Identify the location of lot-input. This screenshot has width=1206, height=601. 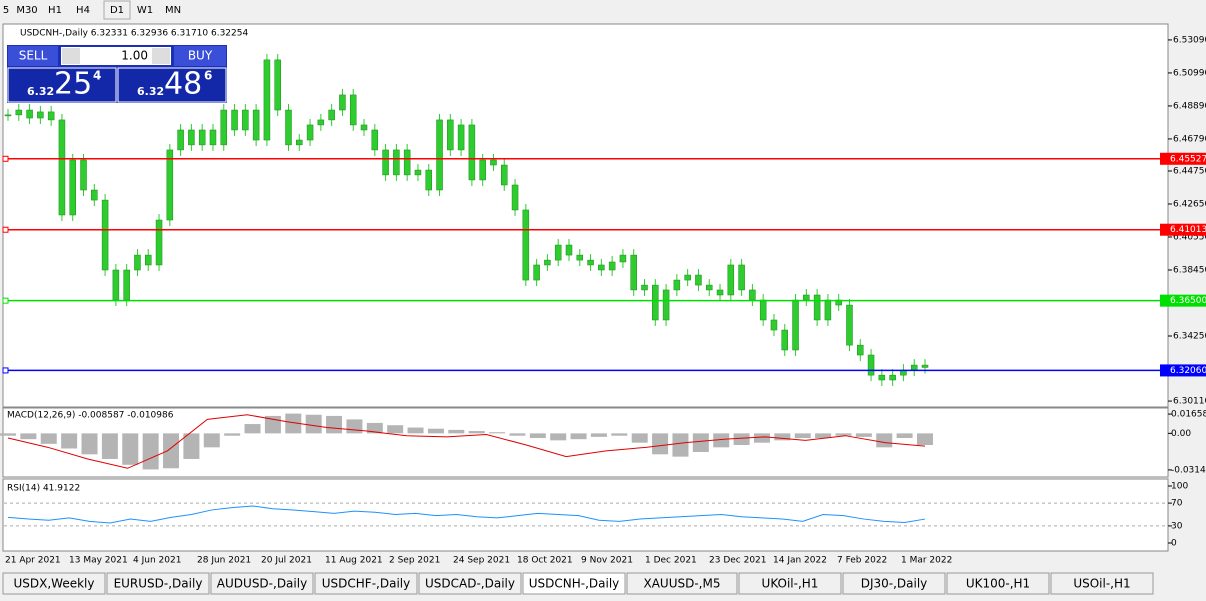
(116, 56).